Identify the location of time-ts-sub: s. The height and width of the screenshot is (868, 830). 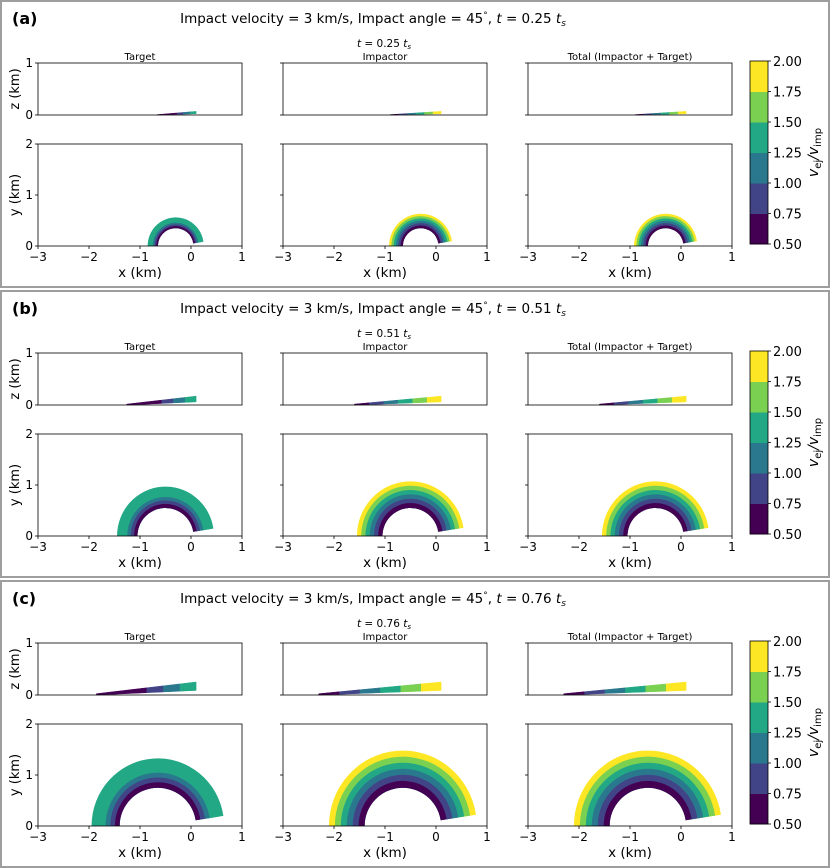
(409, 47).